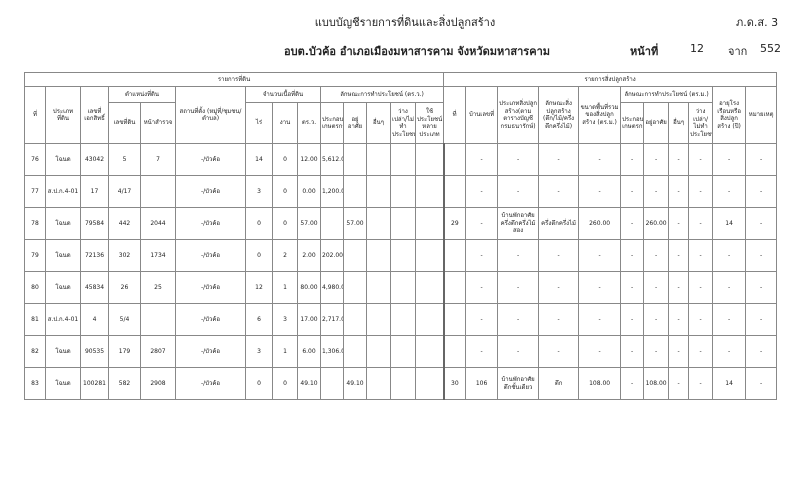  I want to click on table-cell: 179, so click(124, 351).